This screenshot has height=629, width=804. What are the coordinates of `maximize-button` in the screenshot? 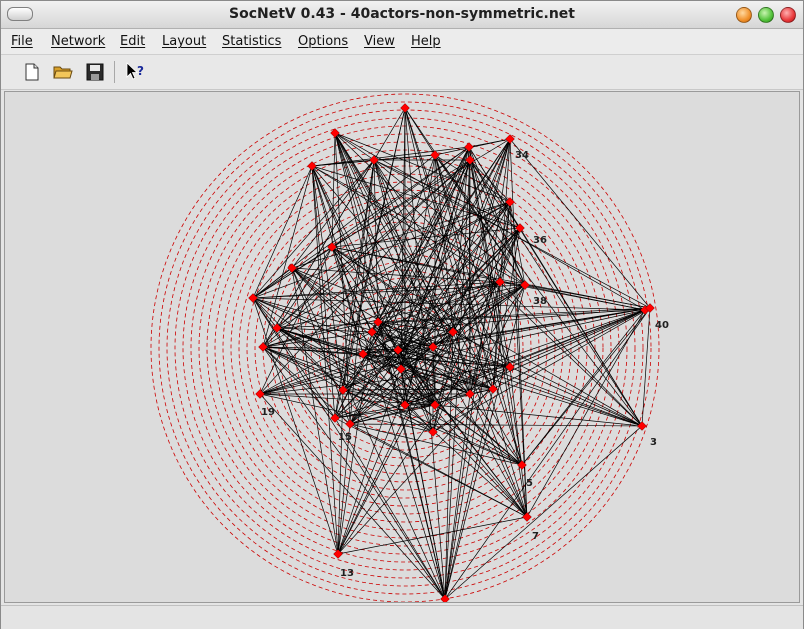 It's located at (766, 15).